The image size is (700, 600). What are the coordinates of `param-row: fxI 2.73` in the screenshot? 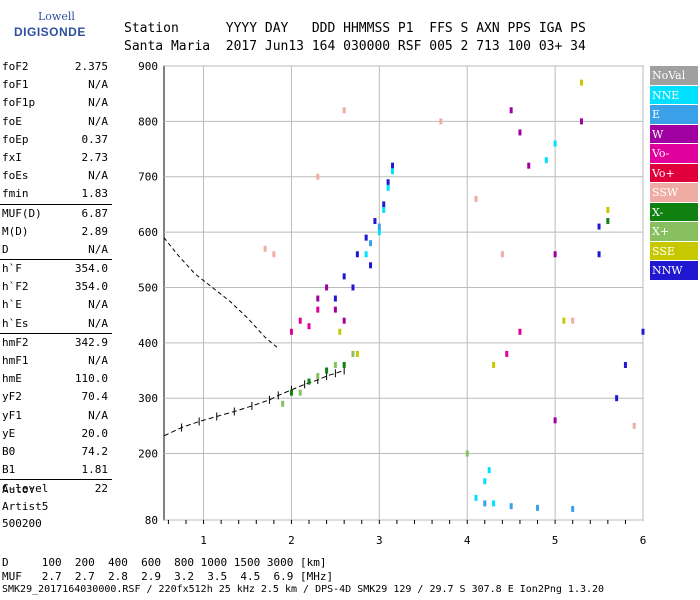 It's located at (56, 158).